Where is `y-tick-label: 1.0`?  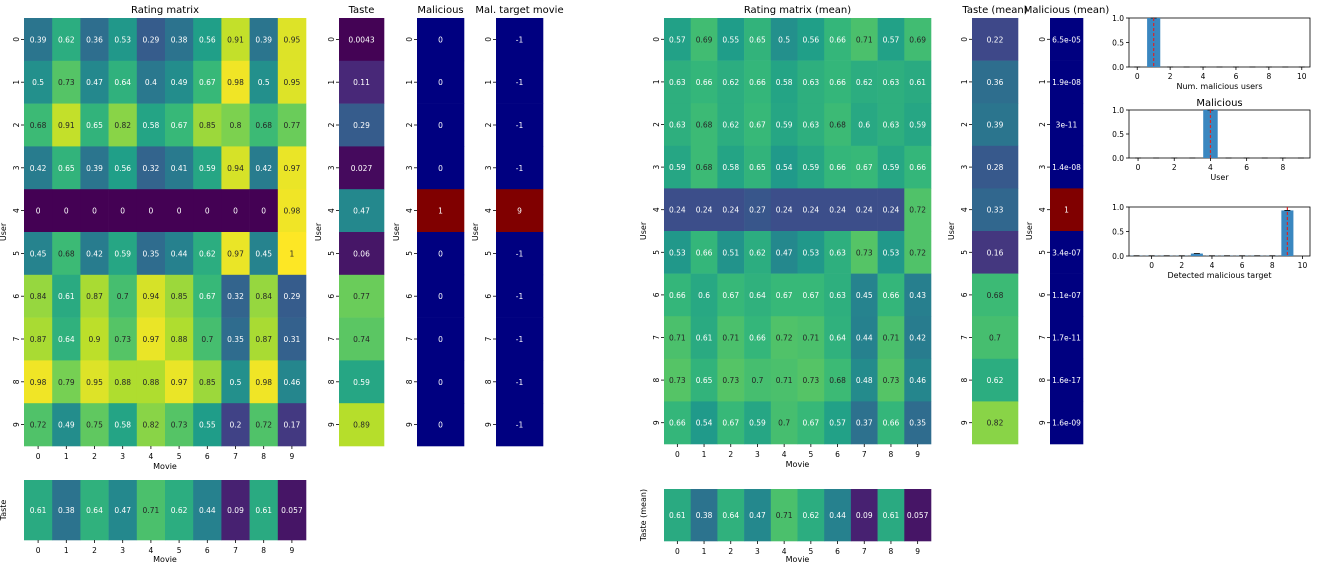
y-tick-label: 1.0 is located at coordinates (1118, 110).